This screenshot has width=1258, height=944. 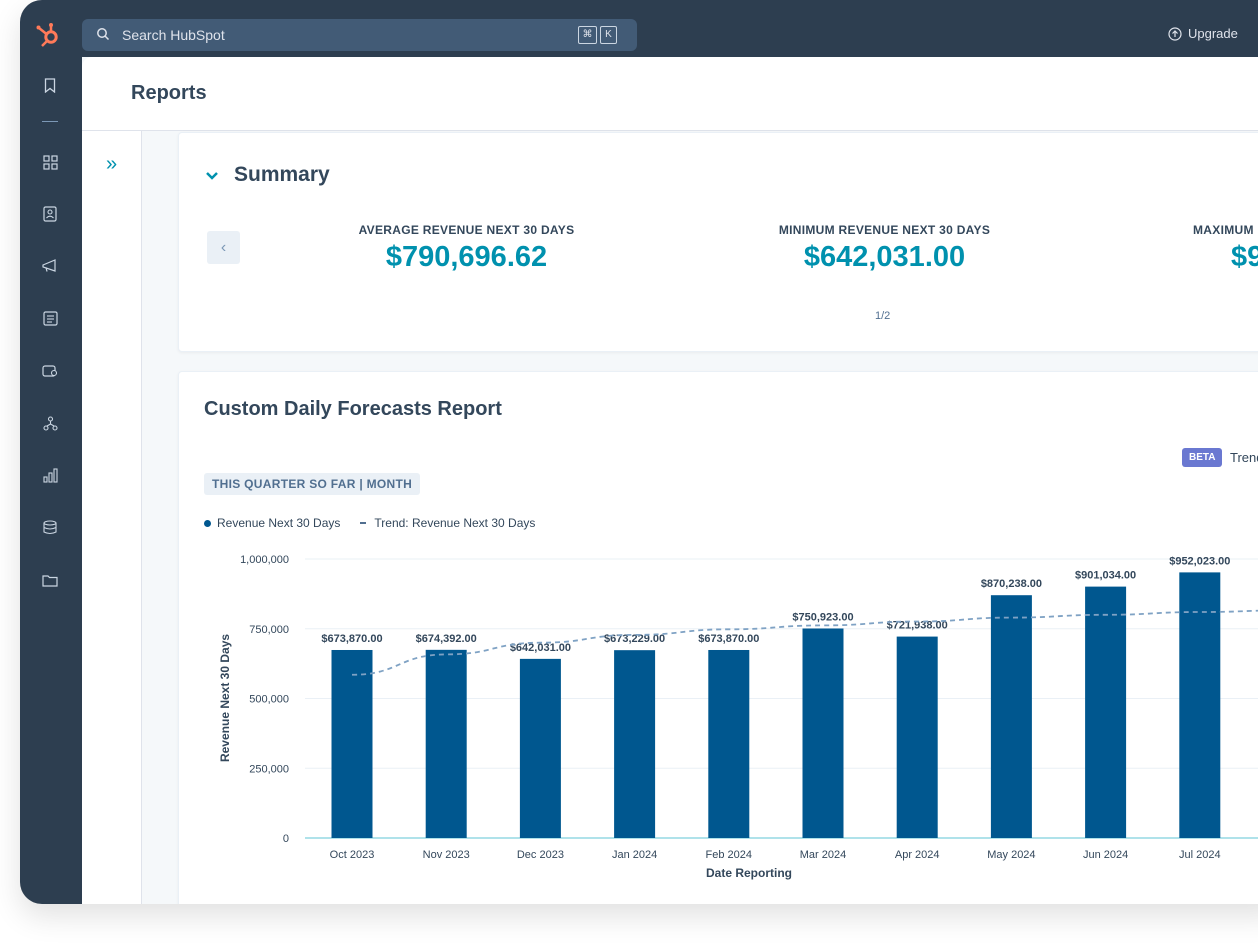 I want to click on metric-value: $790,696.62, so click(x=466, y=257).